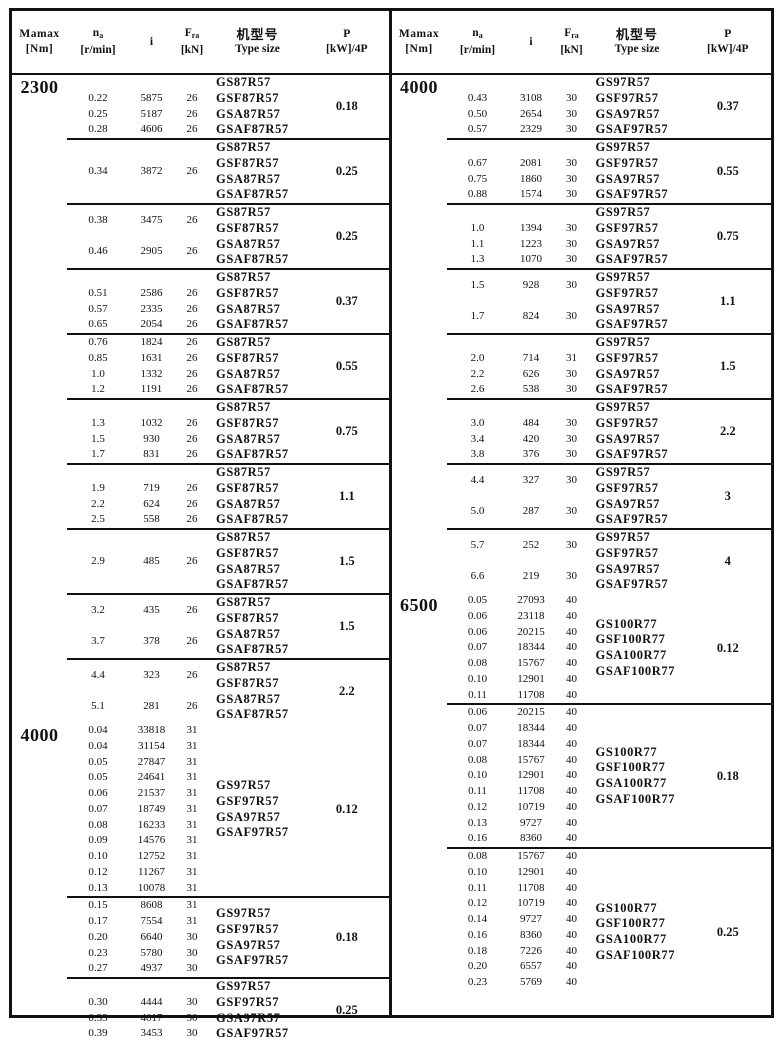 The image size is (780, 1042). What do you see at coordinates (98, 292) in the screenshot?
I see `output-speed: 0.51` at bounding box center [98, 292].